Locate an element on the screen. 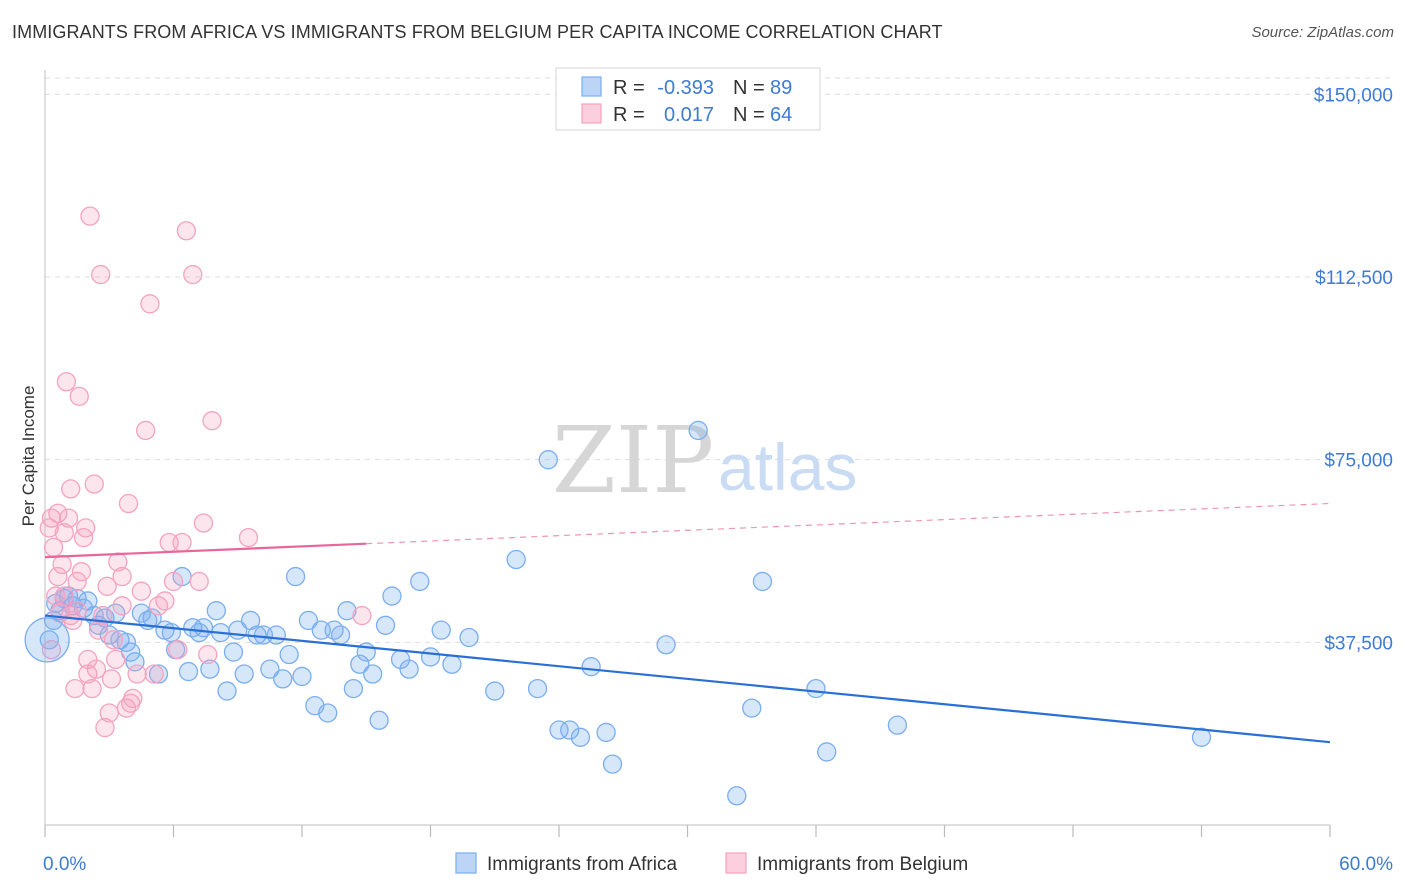 The height and width of the screenshot is (892, 1406). stats-r-label-belgium: R = is located at coordinates (629, 115).